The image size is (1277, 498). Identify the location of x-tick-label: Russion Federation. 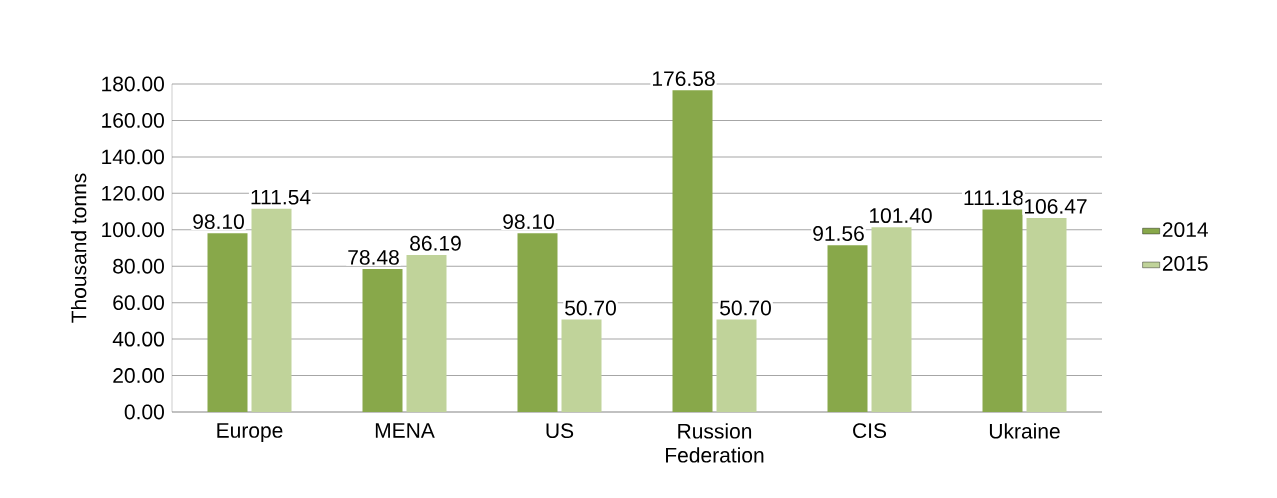
(715, 443).